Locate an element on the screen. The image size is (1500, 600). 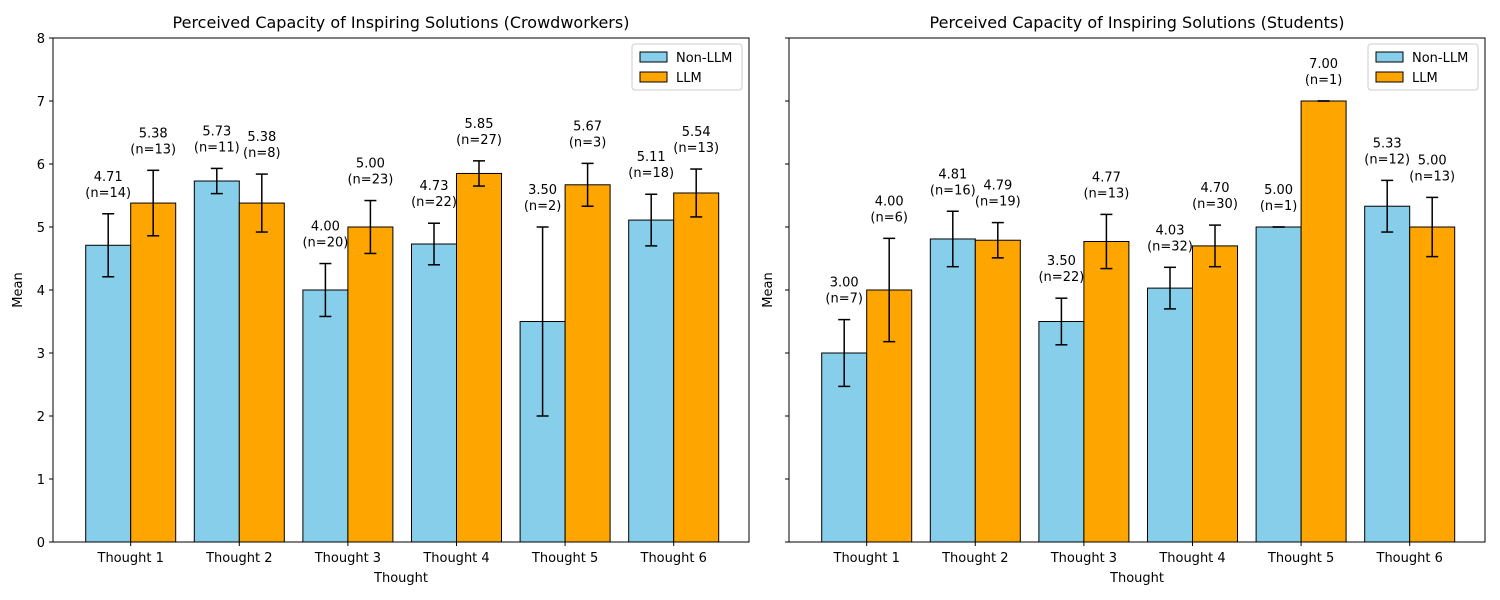
y-tick-label: 0 is located at coordinates (41, 543).